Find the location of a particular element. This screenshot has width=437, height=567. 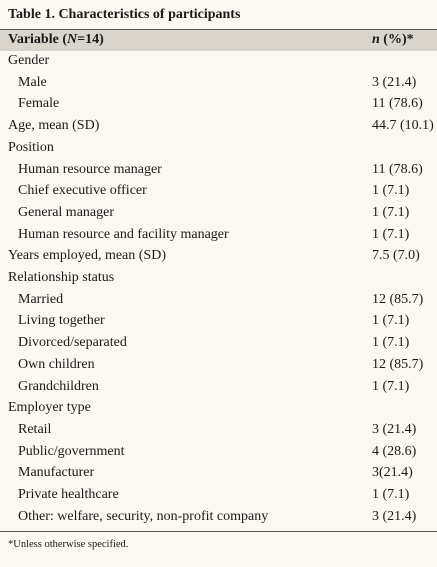

table-row: Divorced/separated 1 (7.1) is located at coordinates (218, 344).